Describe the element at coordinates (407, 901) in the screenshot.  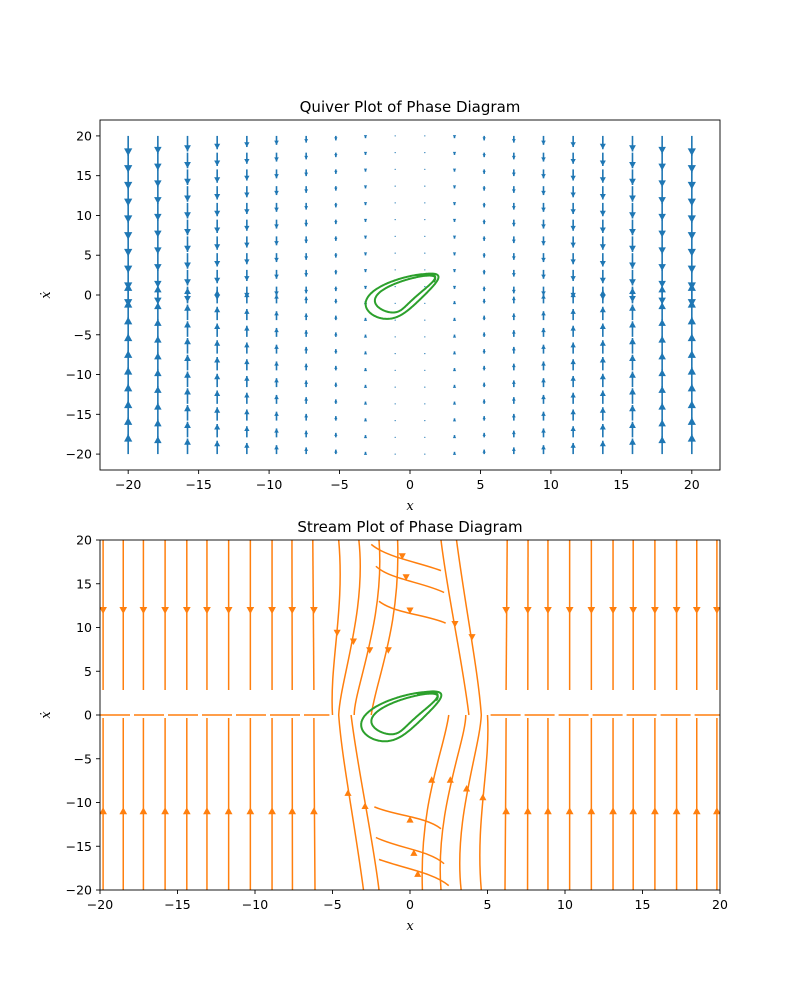
I see `stream-x-ticks: −20 −15 −10 −5 0 5 10 15 20` at that location.